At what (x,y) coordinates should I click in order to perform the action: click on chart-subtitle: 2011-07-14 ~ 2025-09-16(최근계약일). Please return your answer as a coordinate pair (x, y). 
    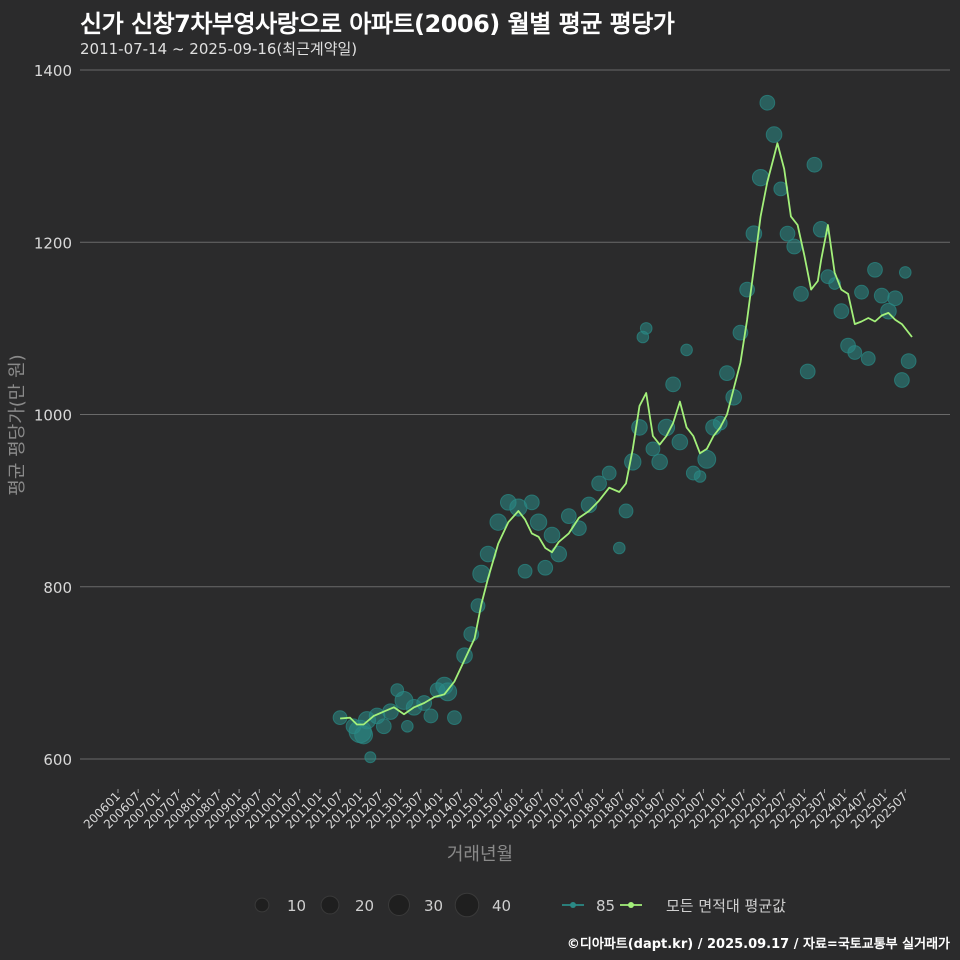
    Looking at the image, I should click on (219, 49).